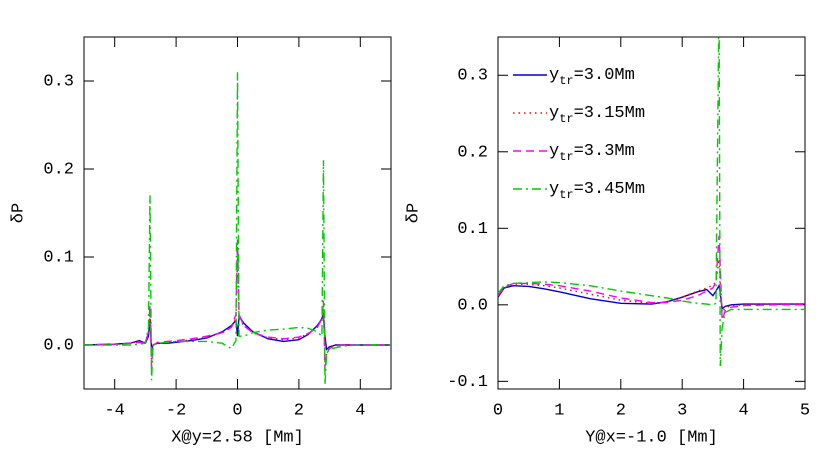 This screenshot has height=465, width=830. I want to click on x-tick-label: -2, so click(176, 410).